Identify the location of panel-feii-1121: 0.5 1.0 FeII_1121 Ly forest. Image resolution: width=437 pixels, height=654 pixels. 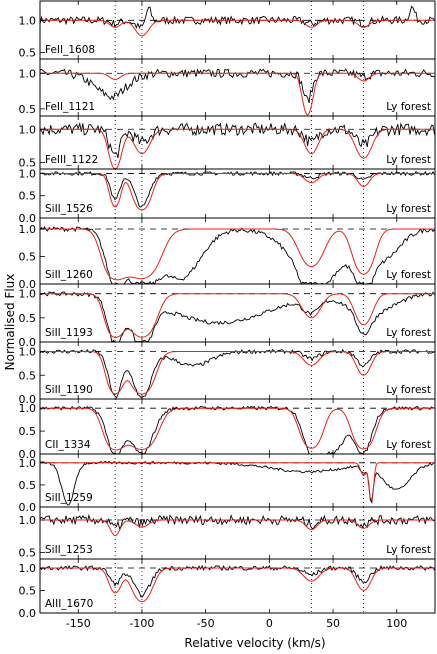
(227, 87).